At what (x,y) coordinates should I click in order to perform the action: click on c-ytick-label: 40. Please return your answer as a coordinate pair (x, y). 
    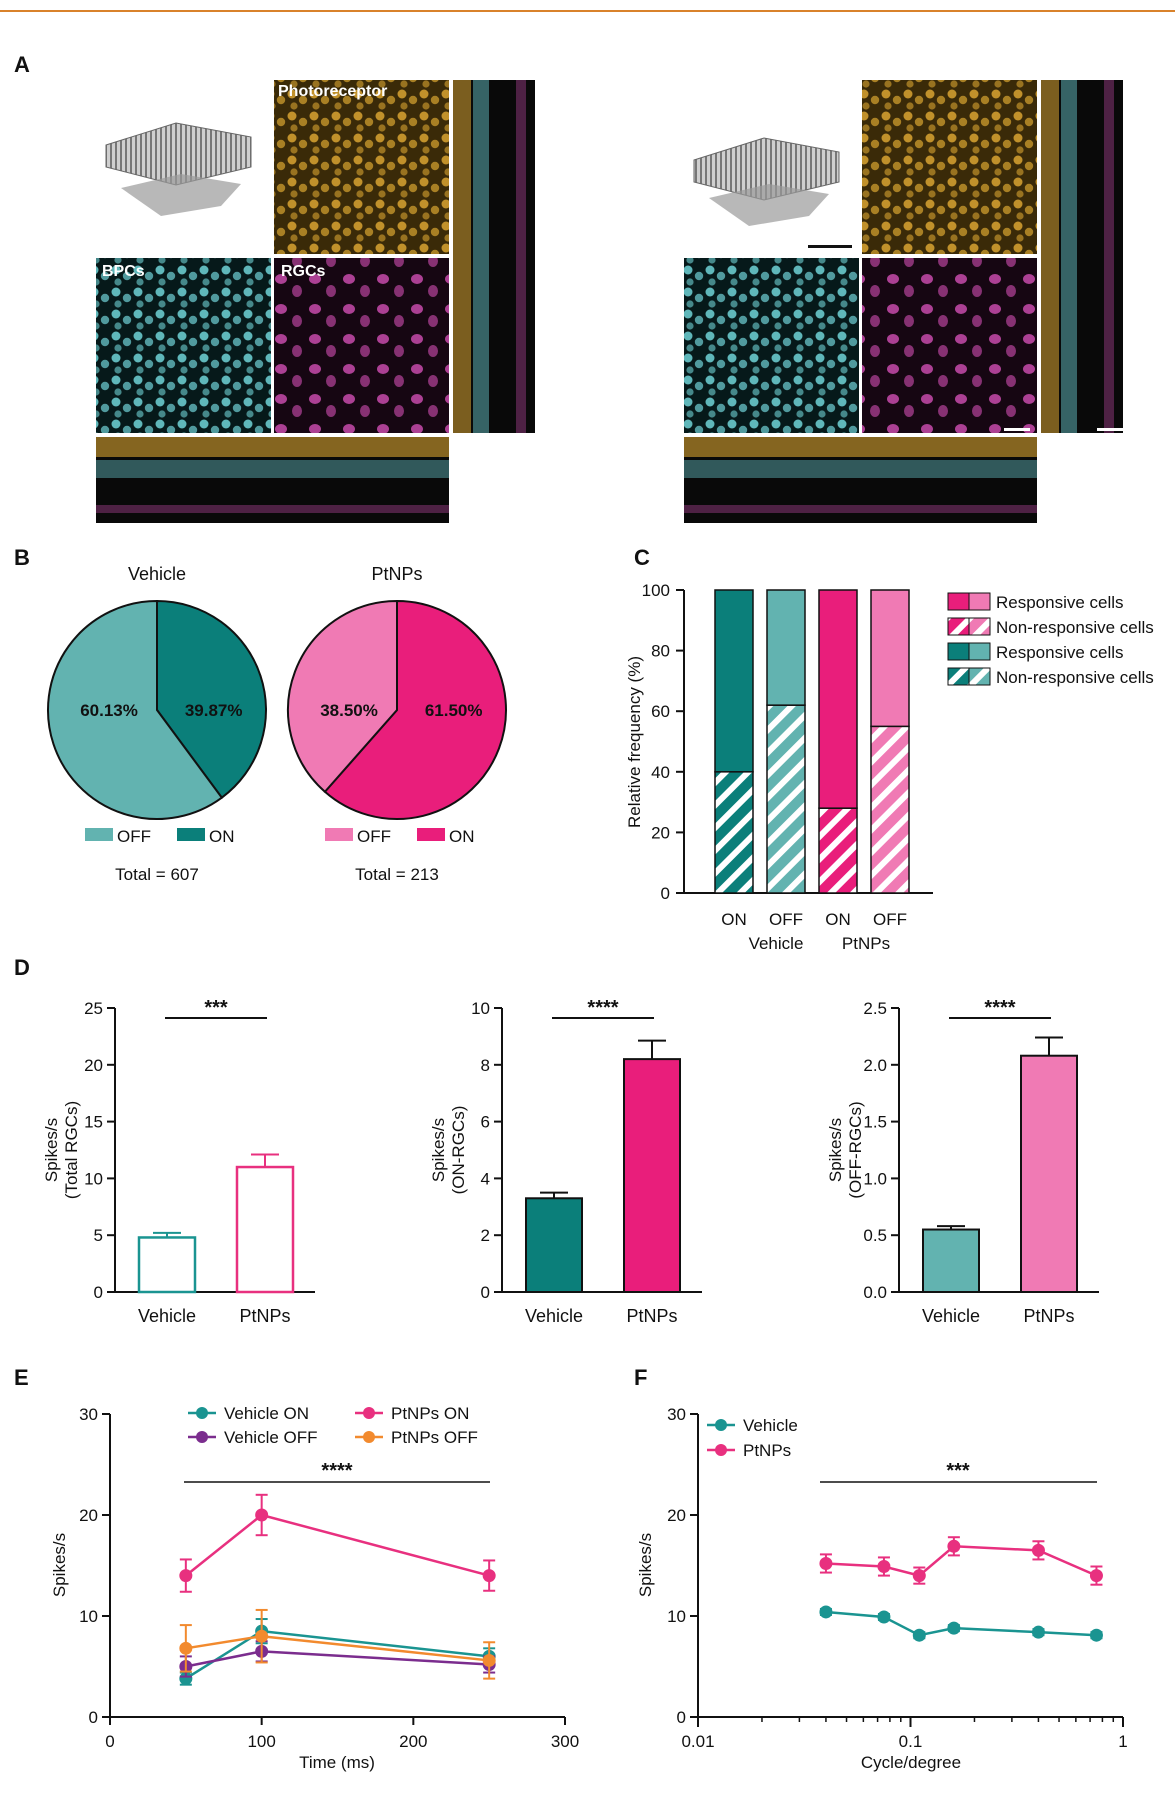
    Looking at the image, I should click on (660, 772).